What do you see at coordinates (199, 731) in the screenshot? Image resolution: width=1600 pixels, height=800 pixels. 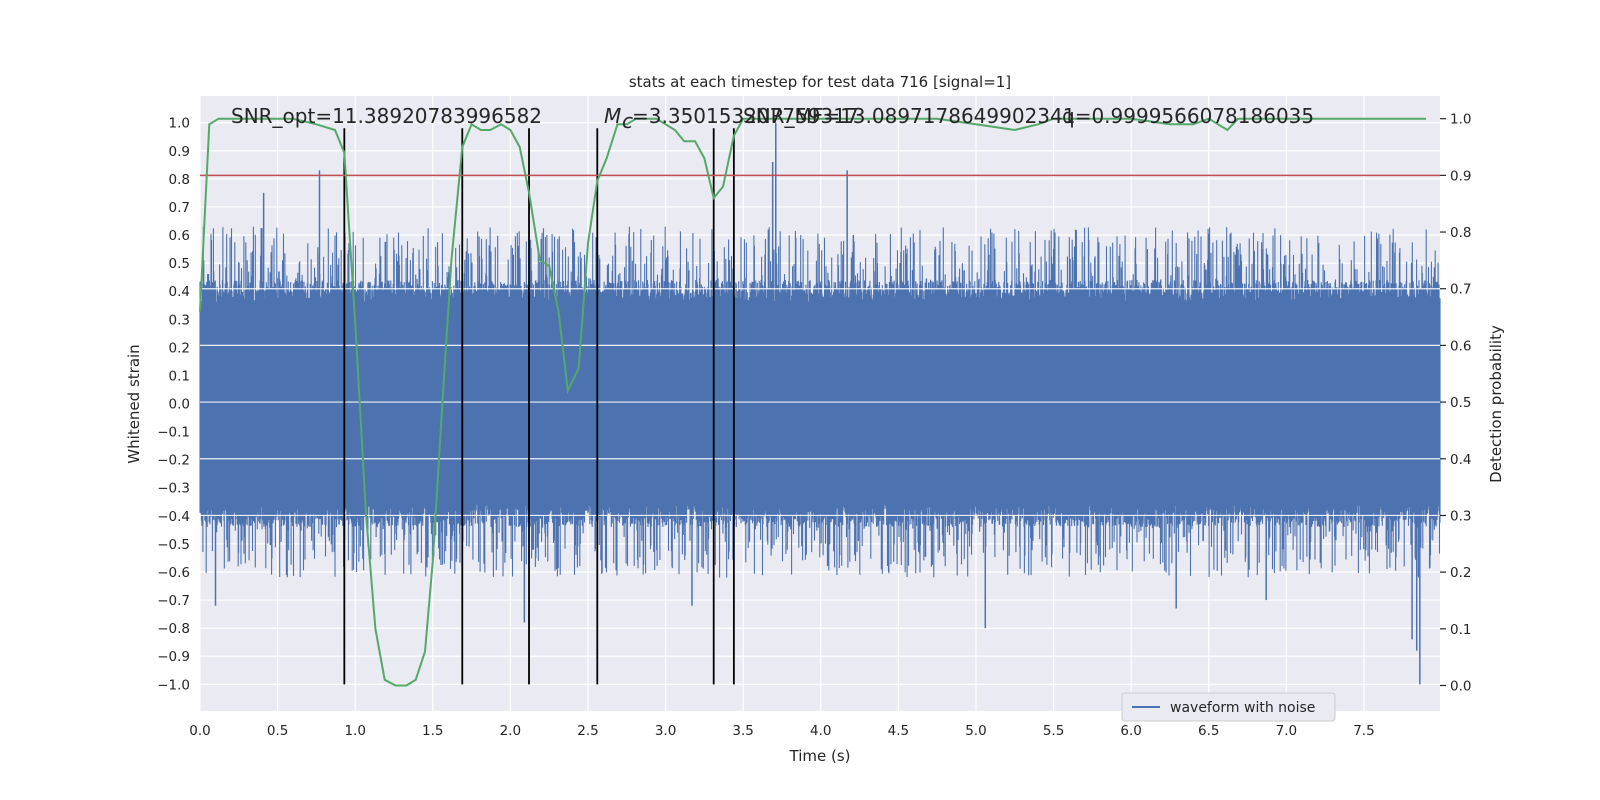 I see `x-tick-label: 0.0` at bounding box center [199, 731].